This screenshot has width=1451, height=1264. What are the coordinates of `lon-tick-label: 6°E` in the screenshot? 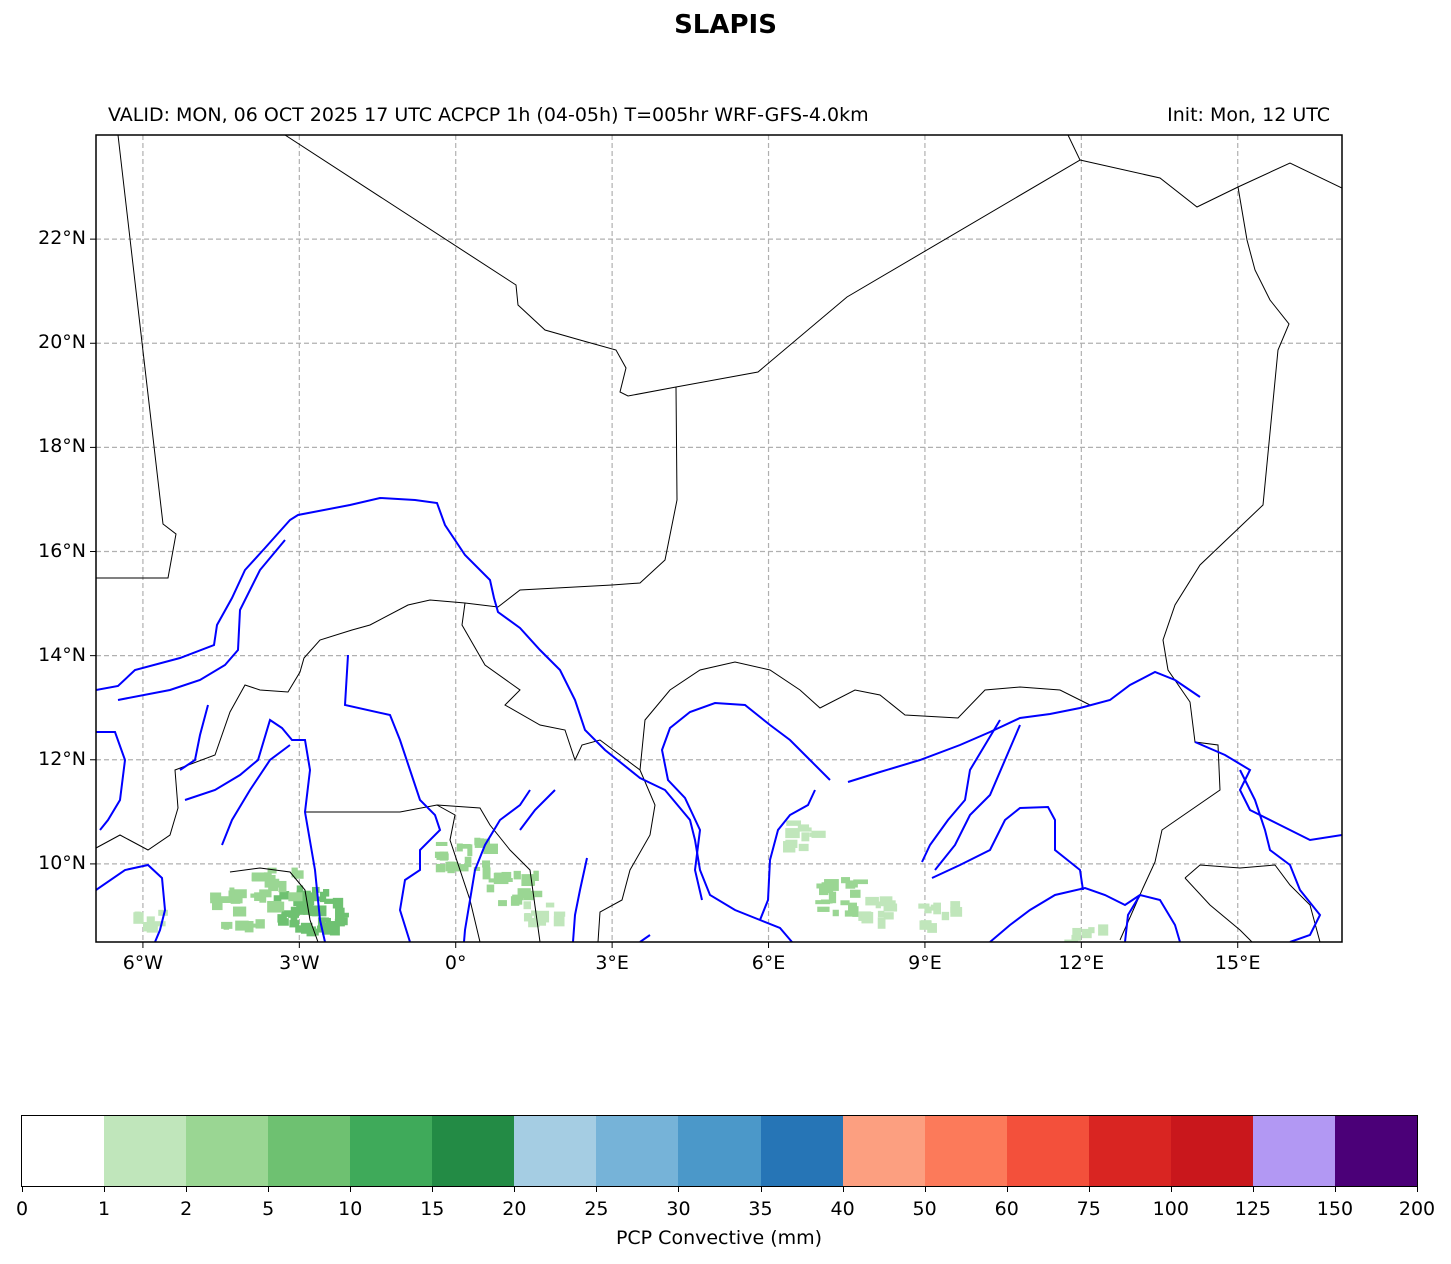 It's located at (768, 963).